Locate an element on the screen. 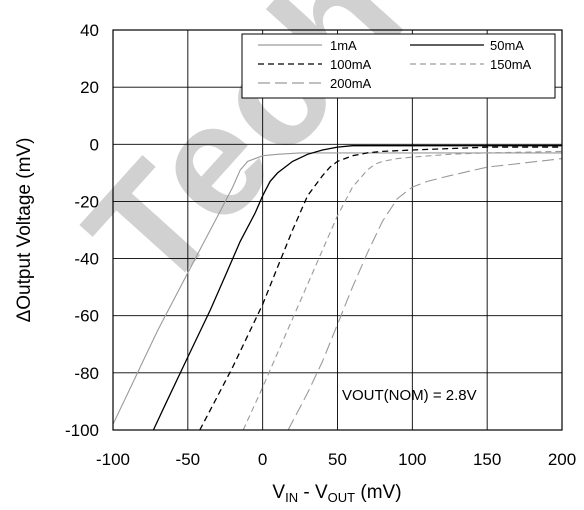 Image resolution: width=584 pixels, height=510 pixels. x-tick-label: 150 is located at coordinates (487, 459).